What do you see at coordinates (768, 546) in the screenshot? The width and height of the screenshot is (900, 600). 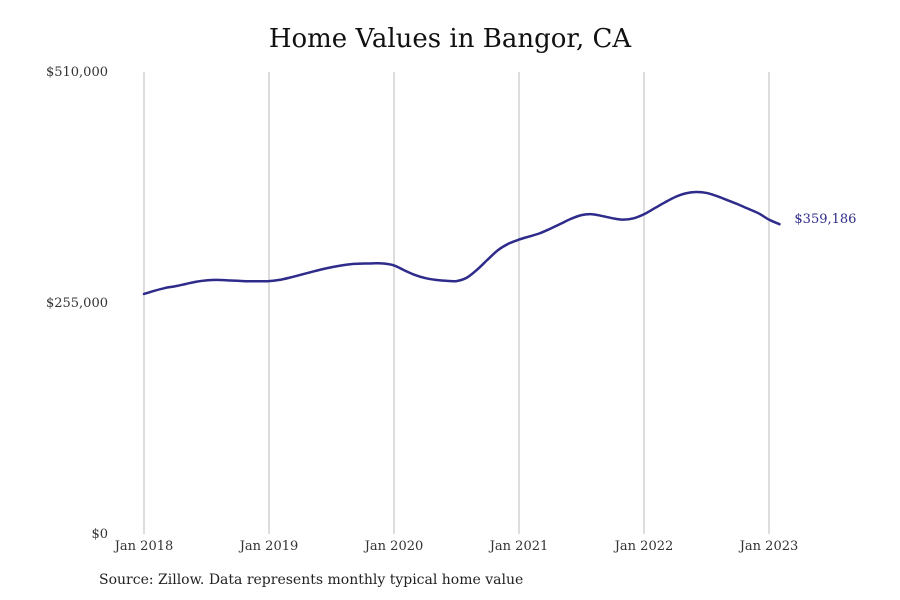 I see `x-tick-label-2023: Jan 2023` at bounding box center [768, 546].